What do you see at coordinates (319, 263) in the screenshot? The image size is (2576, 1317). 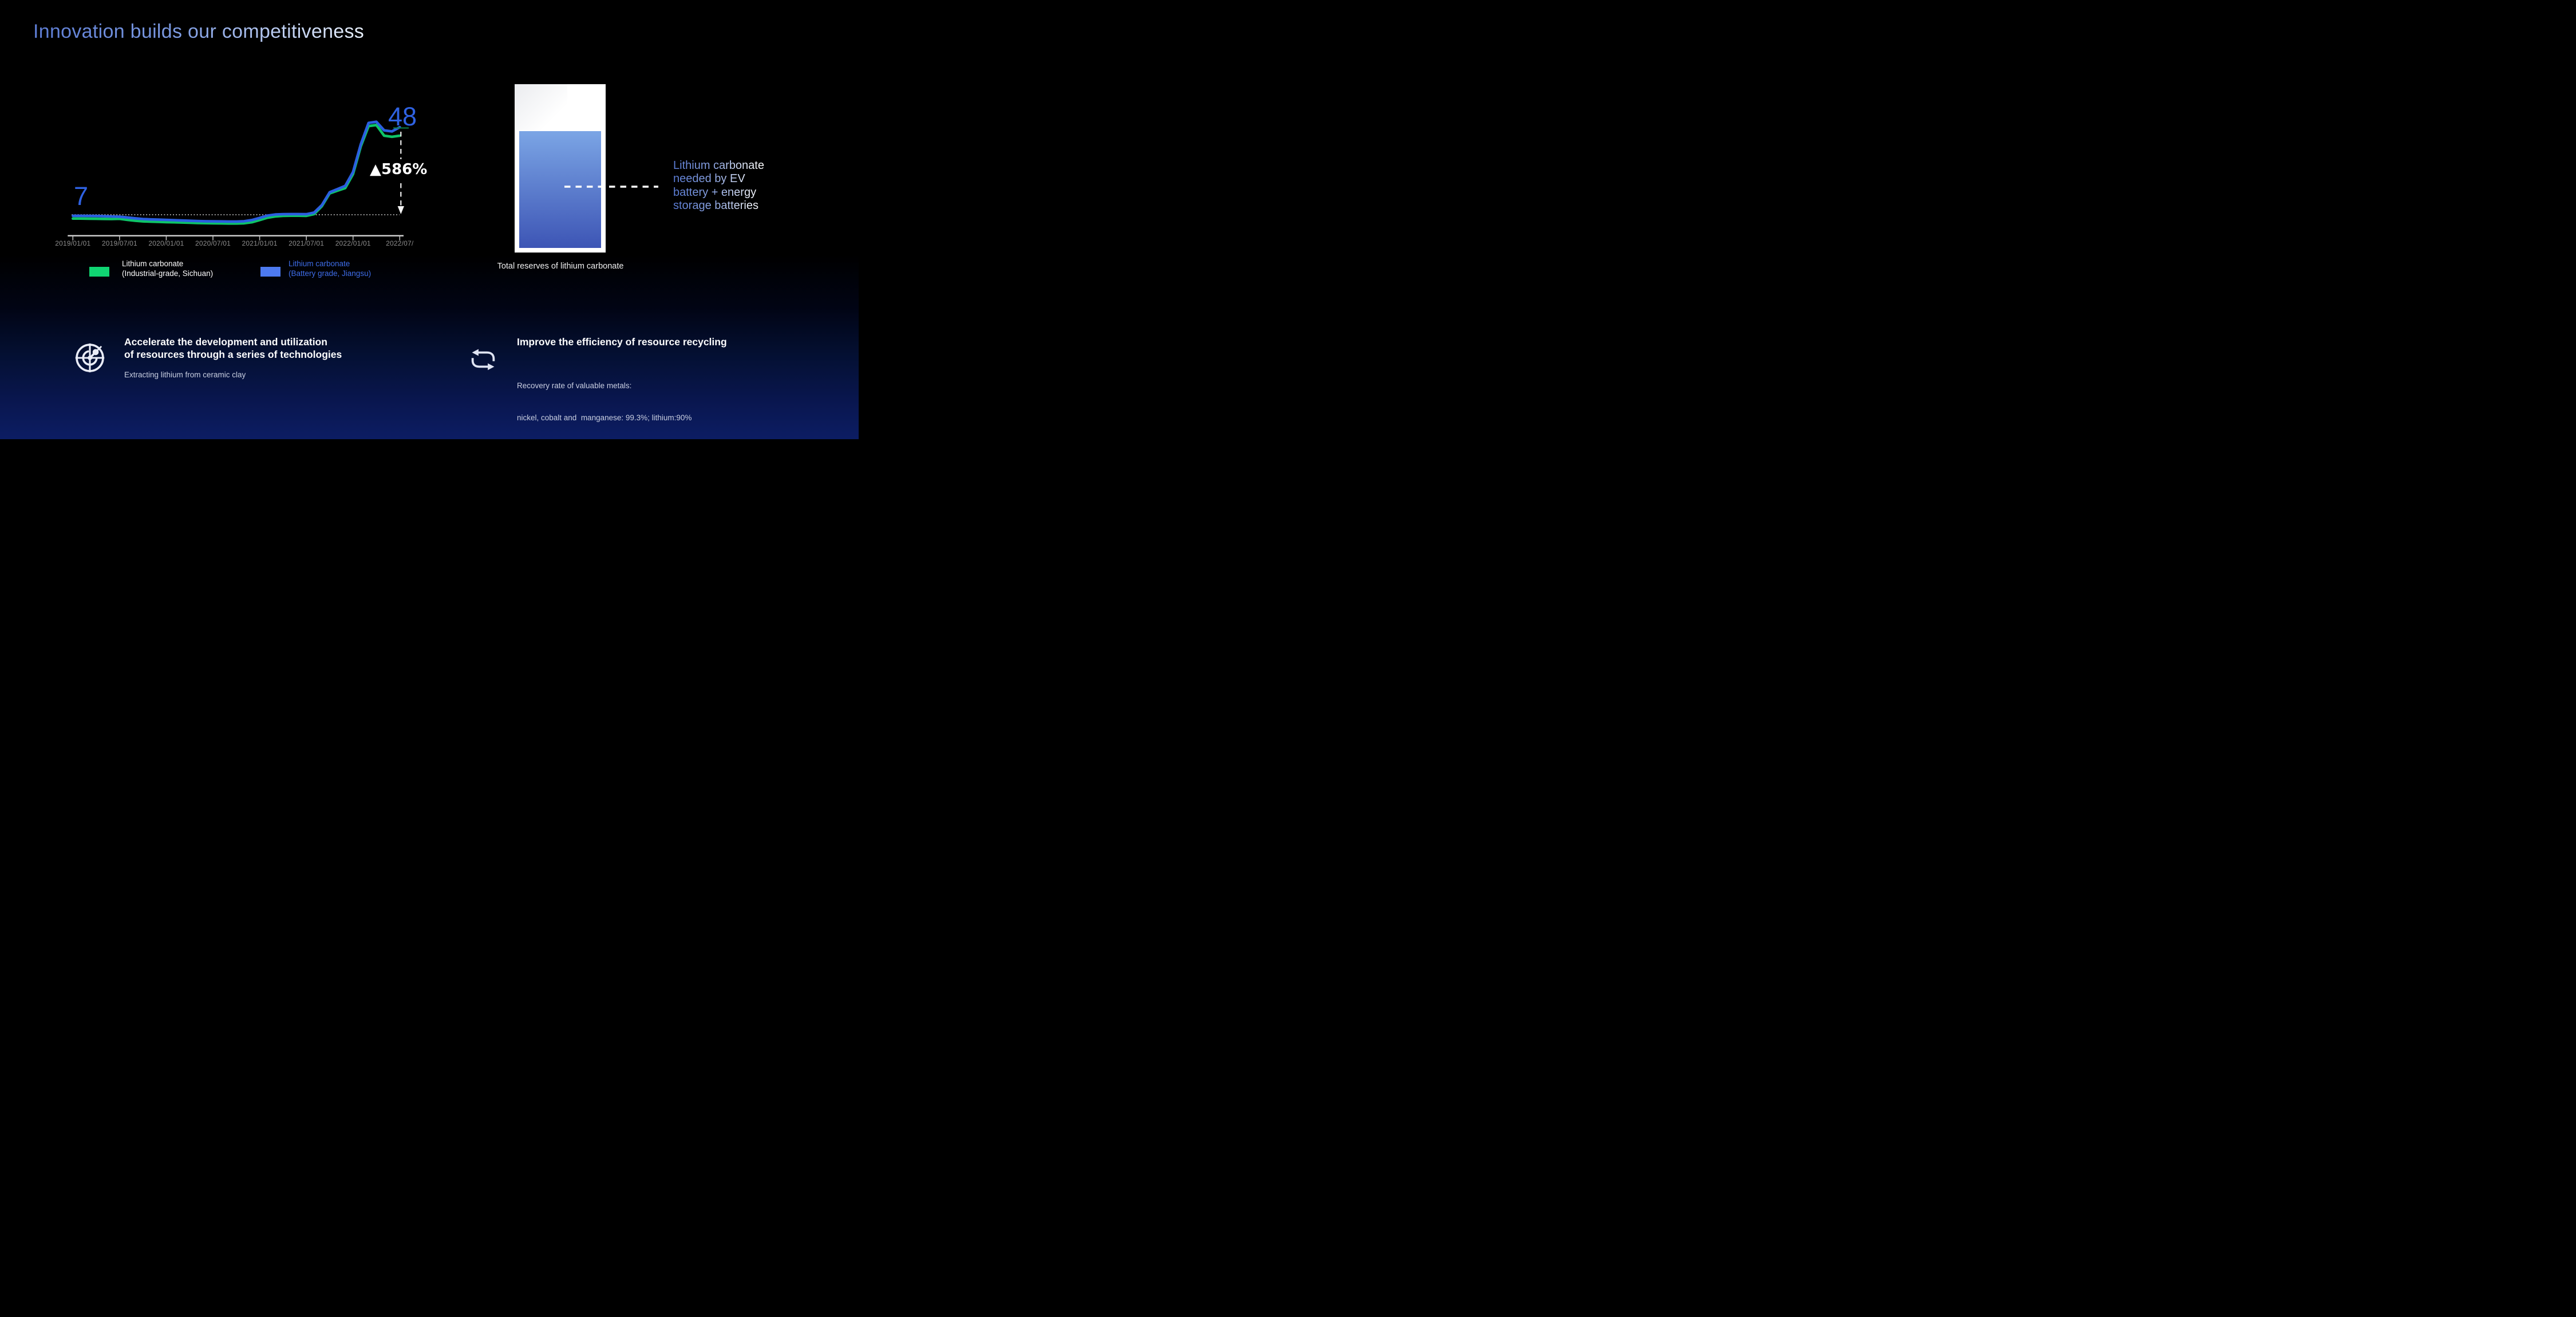 I see `legend-battery-line1: Lithium carbonate` at bounding box center [319, 263].